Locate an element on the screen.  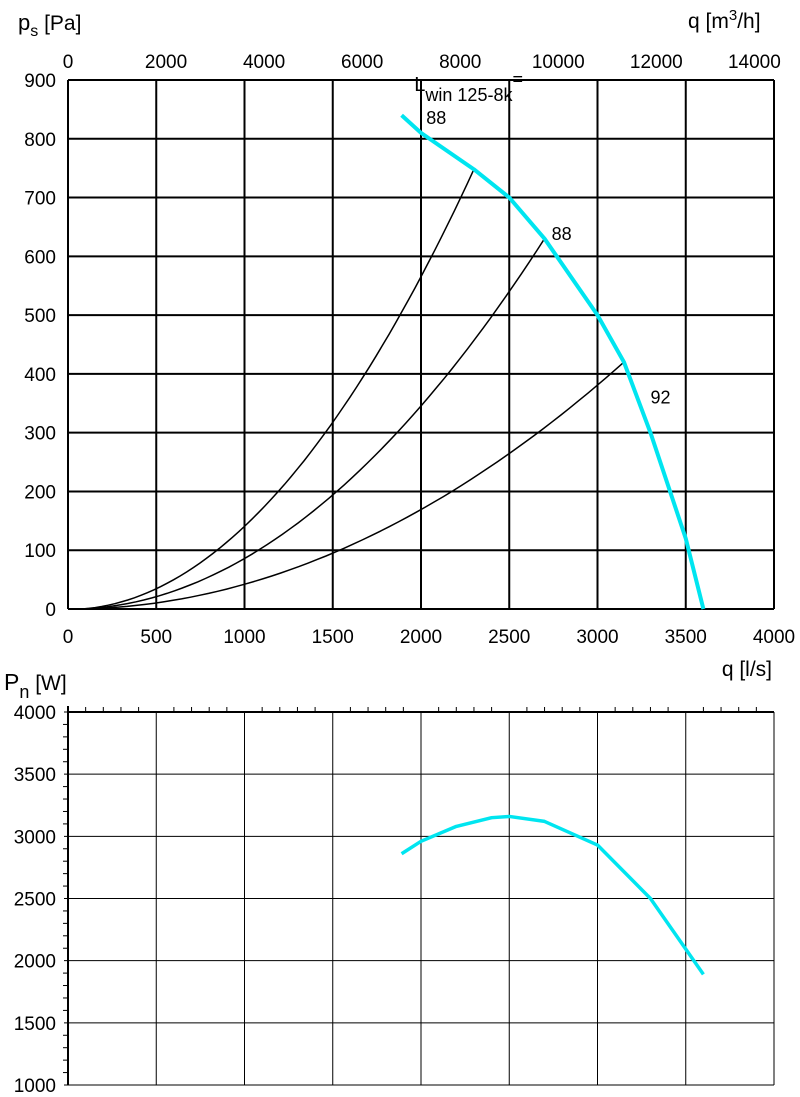
sound-level-annotation-part: L is located at coordinates (419, 85).